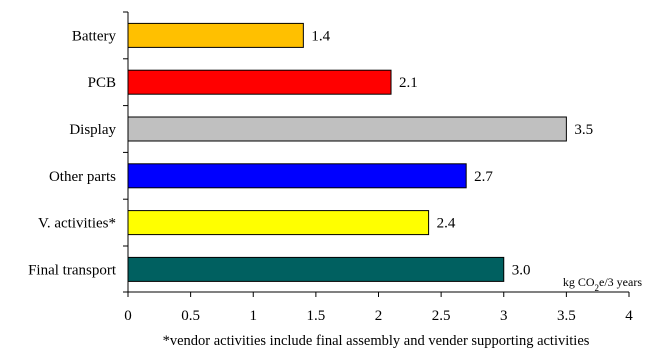  Describe the element at coordinates (620, 282) in the screenshot. I see `unit-label-post: e/3 years` at that location.